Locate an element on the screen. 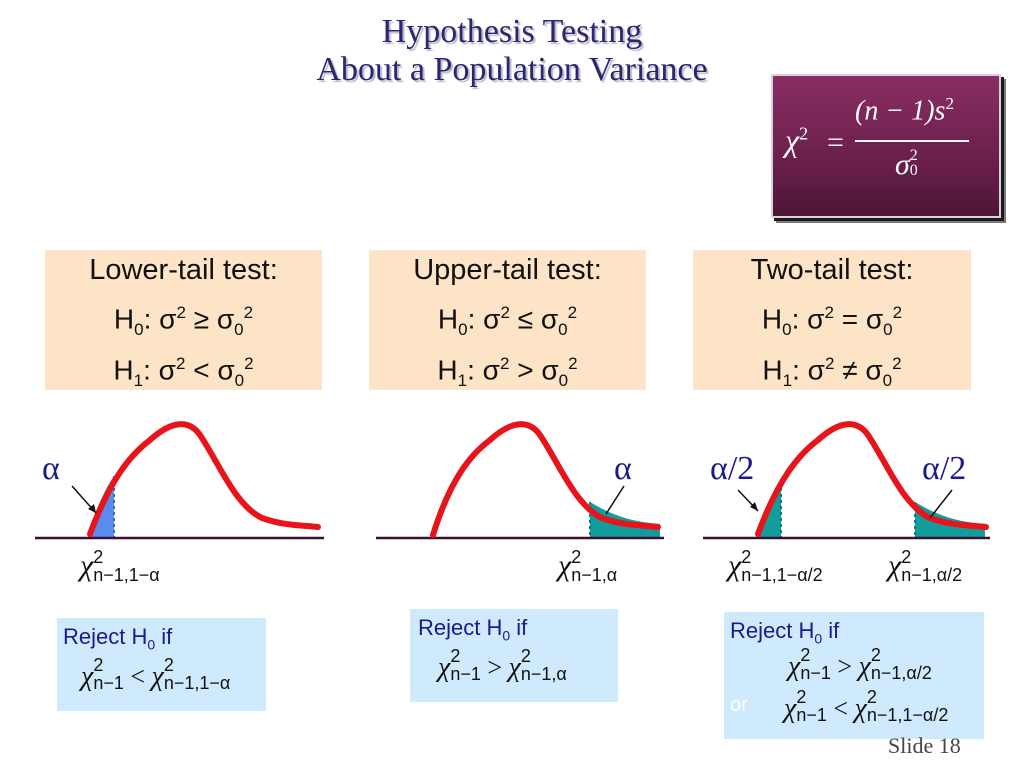 This screenshot has width=1024, height=768. upper-tail-h1: H1: σ2 > σ02 is located at coordinates (507, 371).